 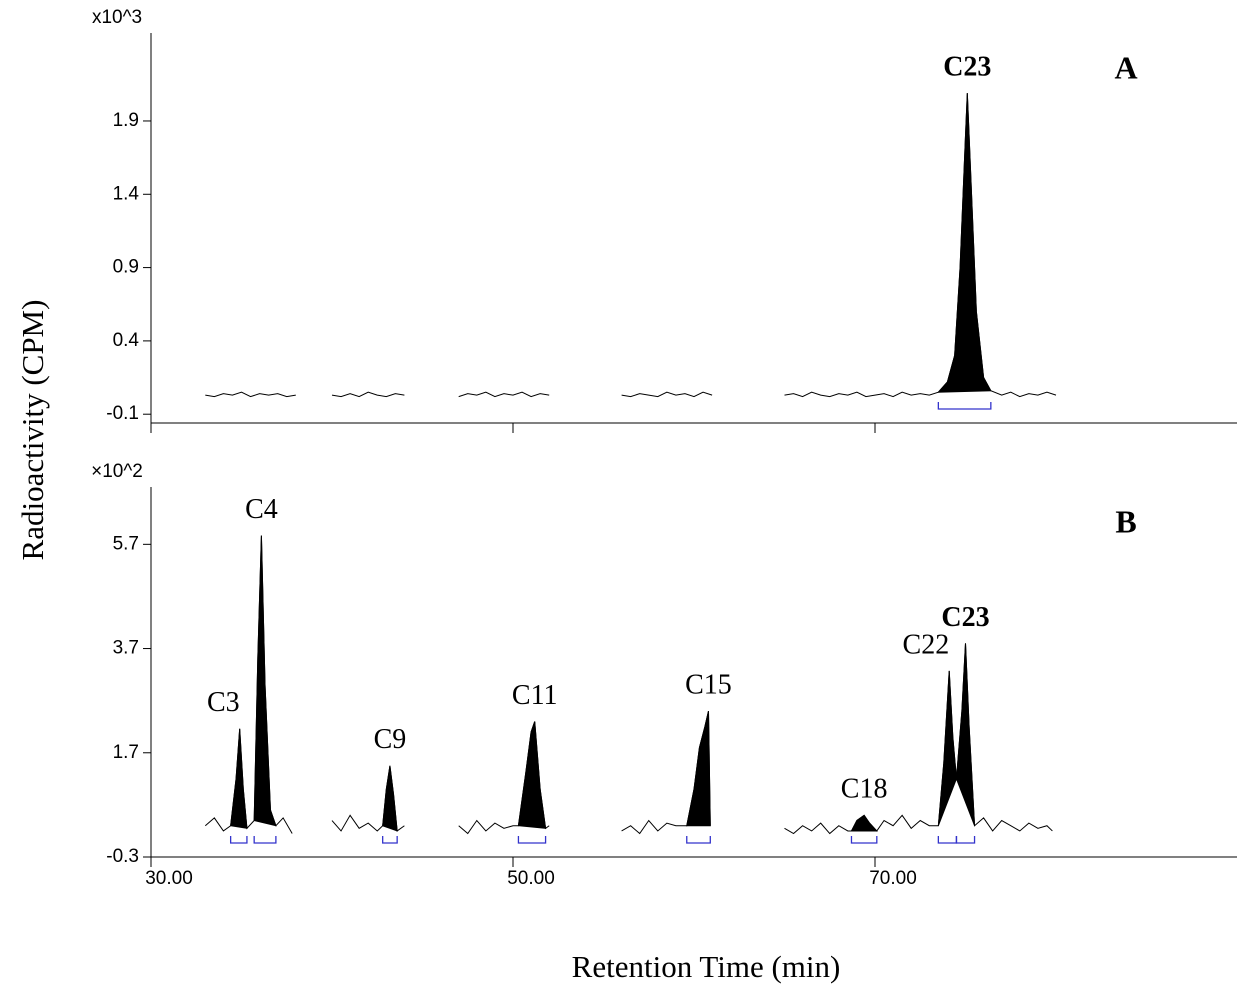 I want to click on peak-label: C4, so click(x=261, y=509).